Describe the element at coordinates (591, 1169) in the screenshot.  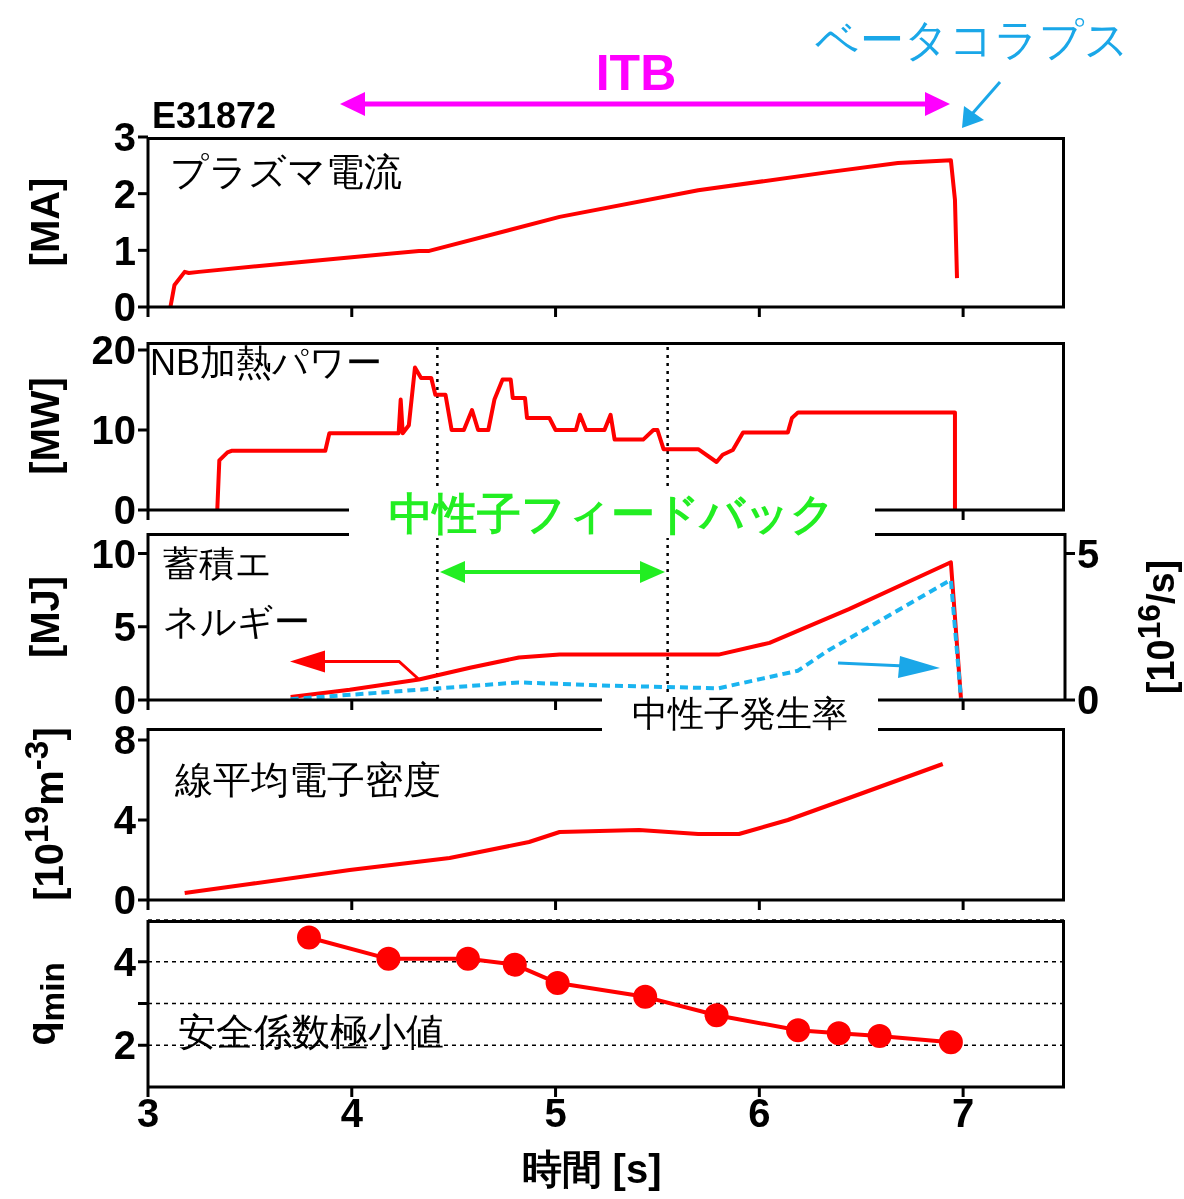
I see `x-axis-title: 時間 [s]` at that location.